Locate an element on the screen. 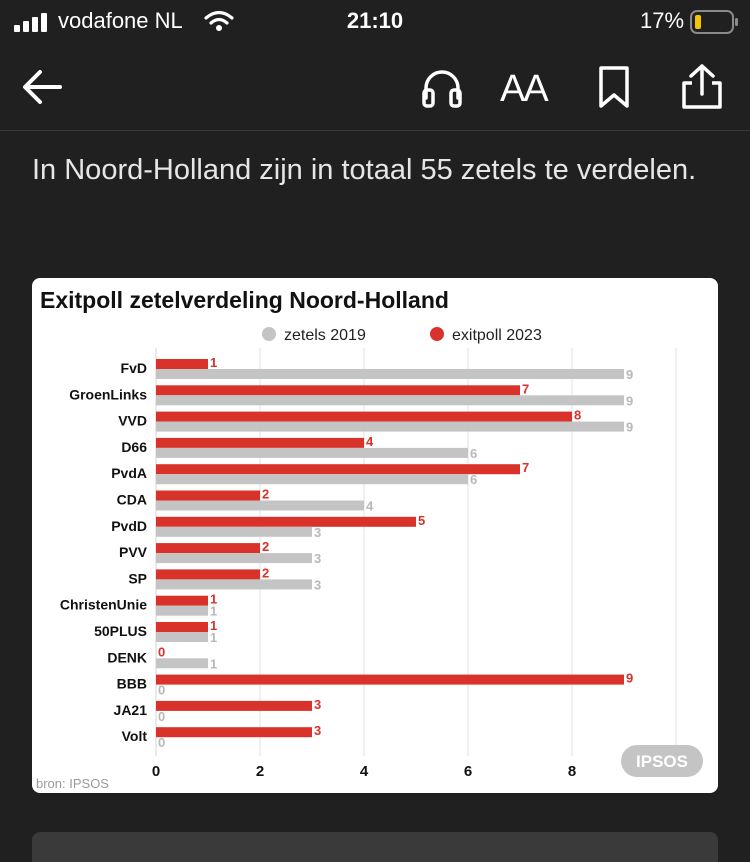 Image resolution: width=750 pixels, height=862 pixels. signal-icon is located at coordinates (30, 22).